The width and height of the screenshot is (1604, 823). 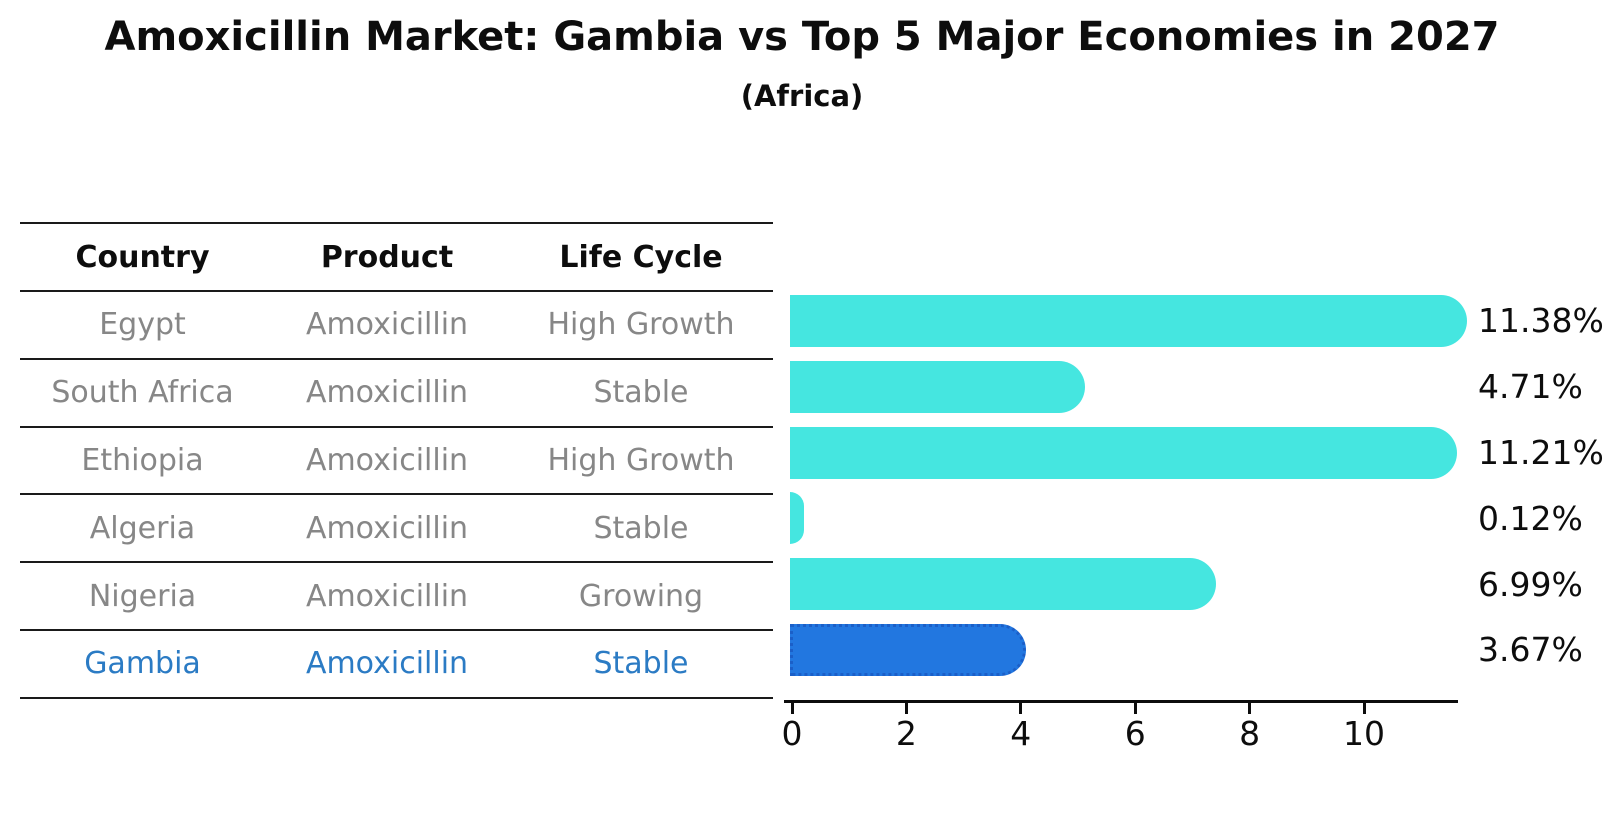 What do you see at coordinates (1530, 387) in the screenshot?
I see `value-label: 4.71%` at bounding box center [1530, 387].